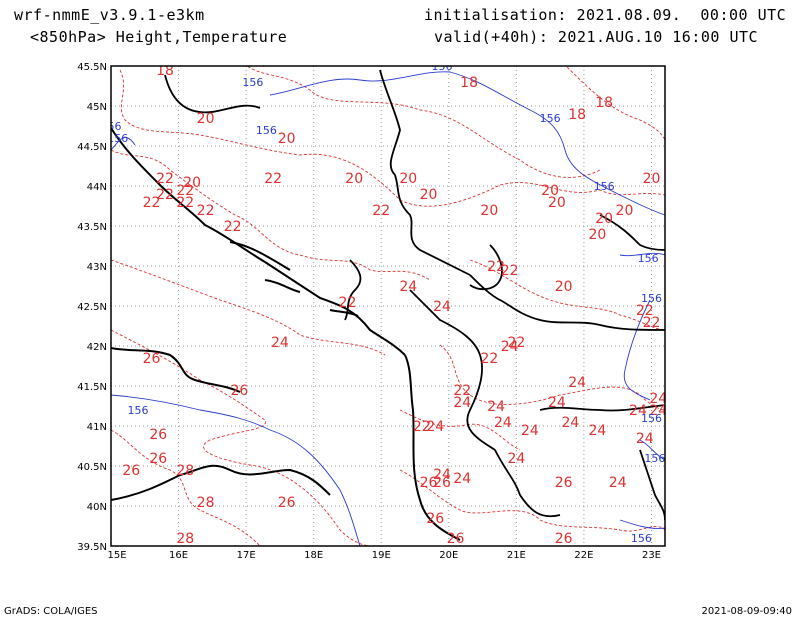  What do you see at coordinates (651, 555) in the screenshot?
I see `lon-tick-label: 23E` at bounding box center [651, 555].